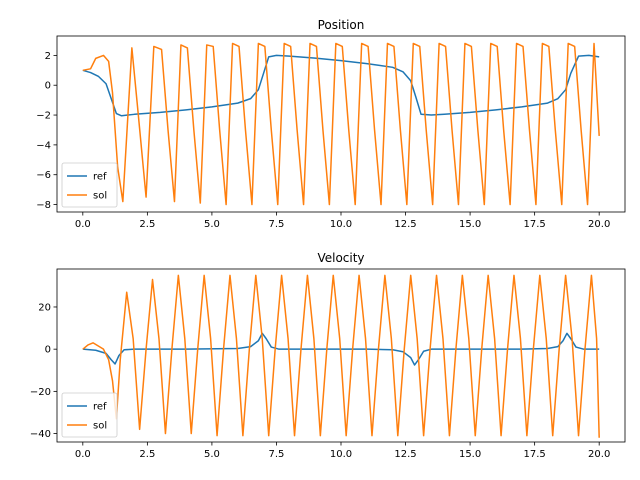 The height and width of the screenshot is (480, 640). Describe the element at coordinates (341, 224) in the screenshot. I see `position-xtick-label: 10.0` at that location.